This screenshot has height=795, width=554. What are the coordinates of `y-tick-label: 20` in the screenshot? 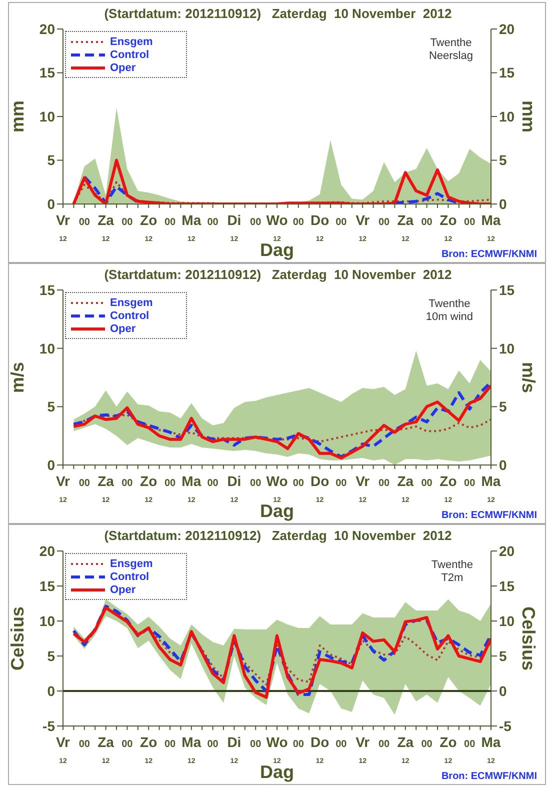 It's located at (47, 28).